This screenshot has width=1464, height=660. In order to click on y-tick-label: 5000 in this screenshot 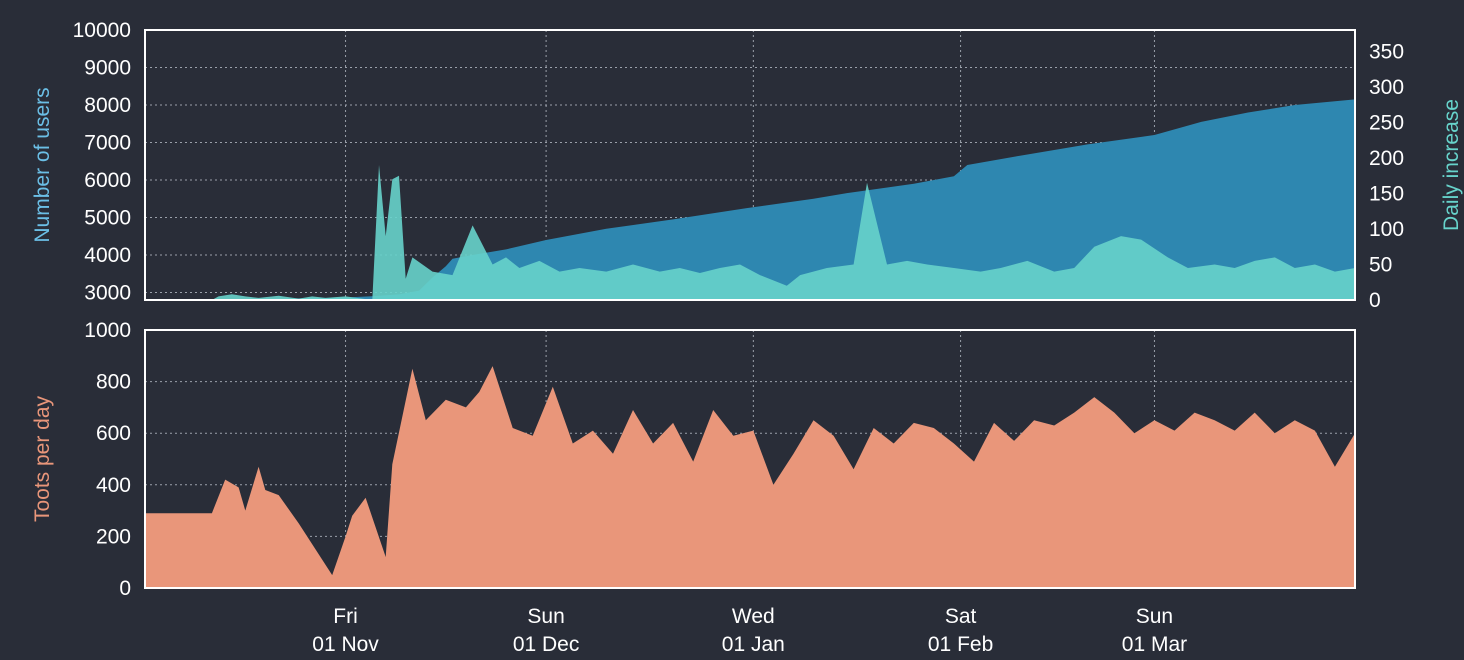, I will do `click(107, 218)`.